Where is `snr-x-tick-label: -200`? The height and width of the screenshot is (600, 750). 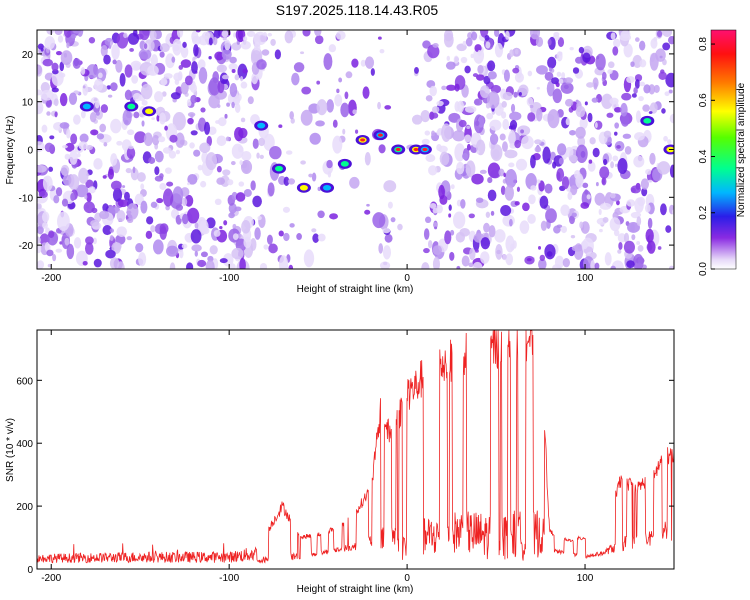 snr-x-tick-label: -200 is located at coordinates (51, 578).